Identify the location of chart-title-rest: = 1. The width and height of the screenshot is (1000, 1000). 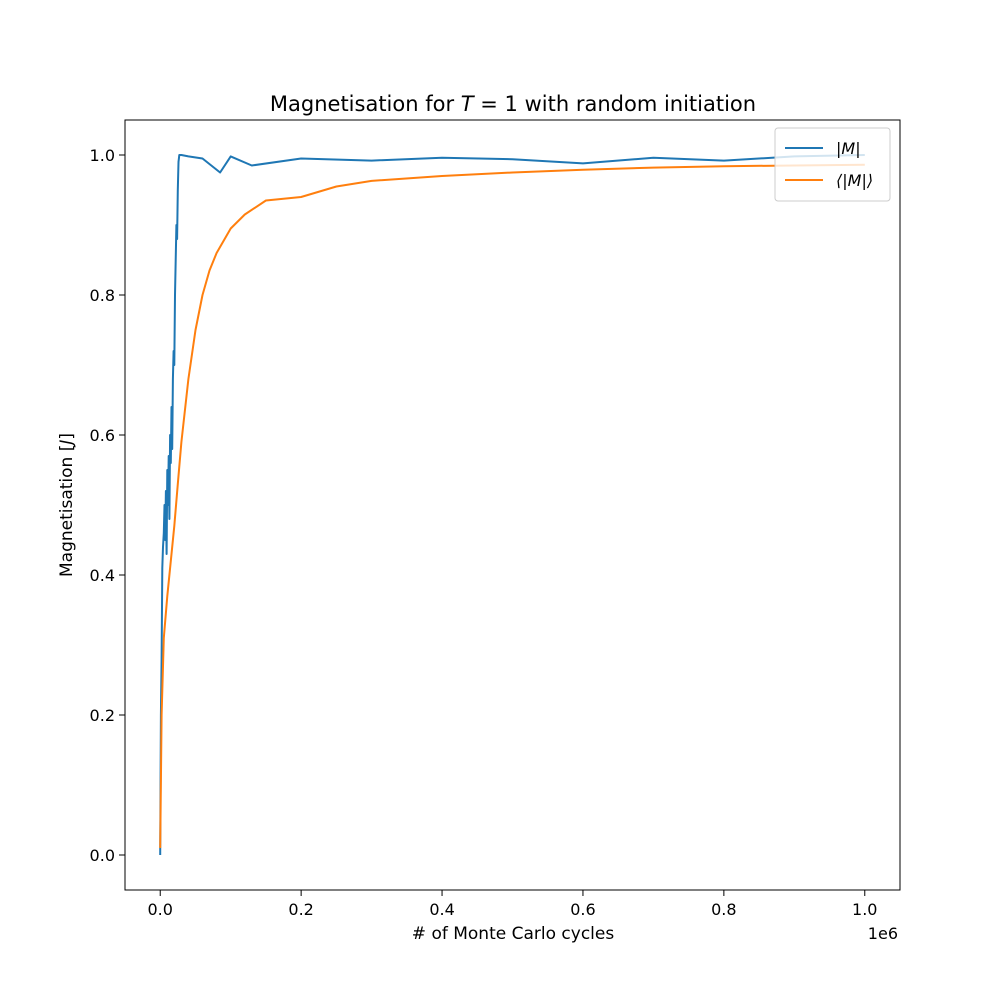
(496, 104).